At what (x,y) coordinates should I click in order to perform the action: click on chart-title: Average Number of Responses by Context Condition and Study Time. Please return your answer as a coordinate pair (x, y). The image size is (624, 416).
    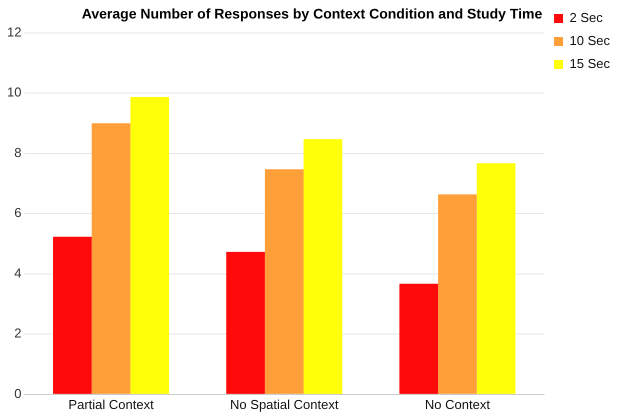
    Looking at the image, I should click on (312, 13).